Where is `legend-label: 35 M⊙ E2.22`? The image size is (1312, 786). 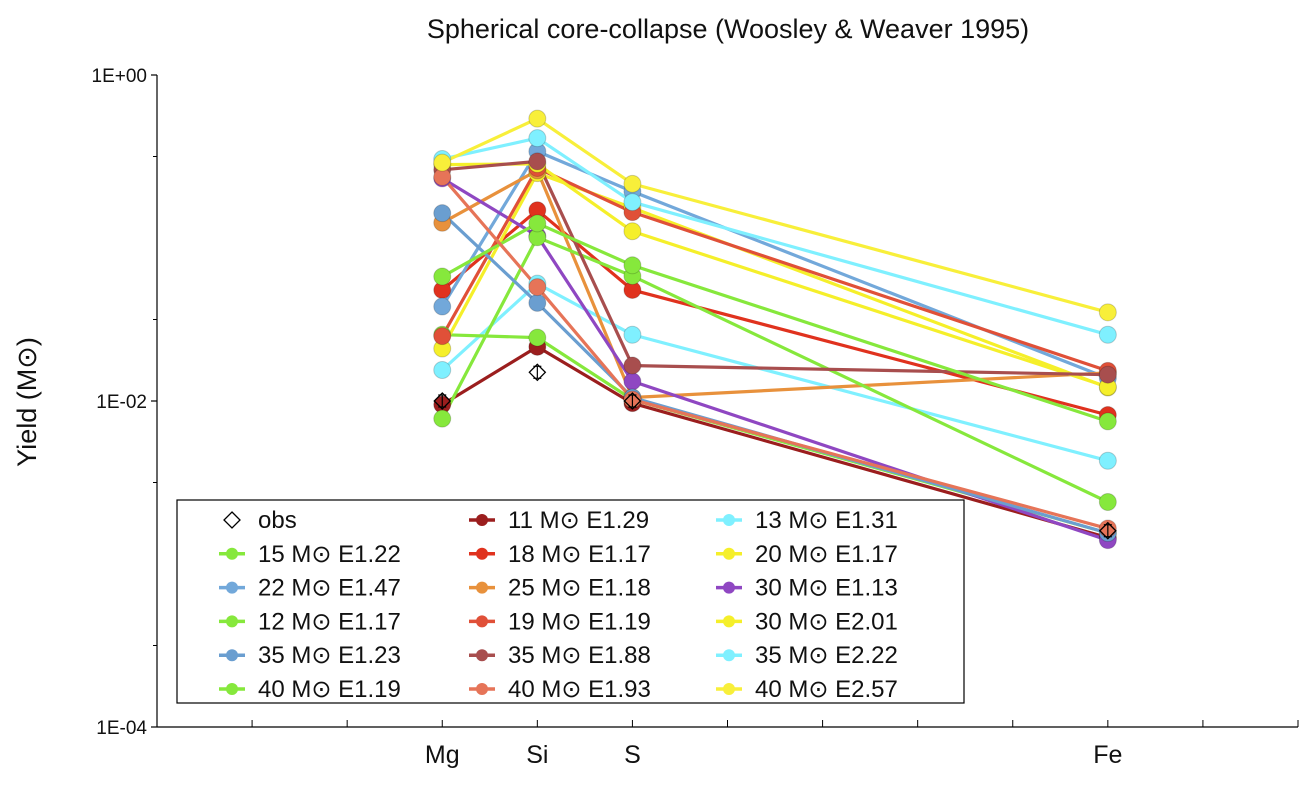 legend-label: 35 M⊙ E2.22 is located at coordinates (826, 655).